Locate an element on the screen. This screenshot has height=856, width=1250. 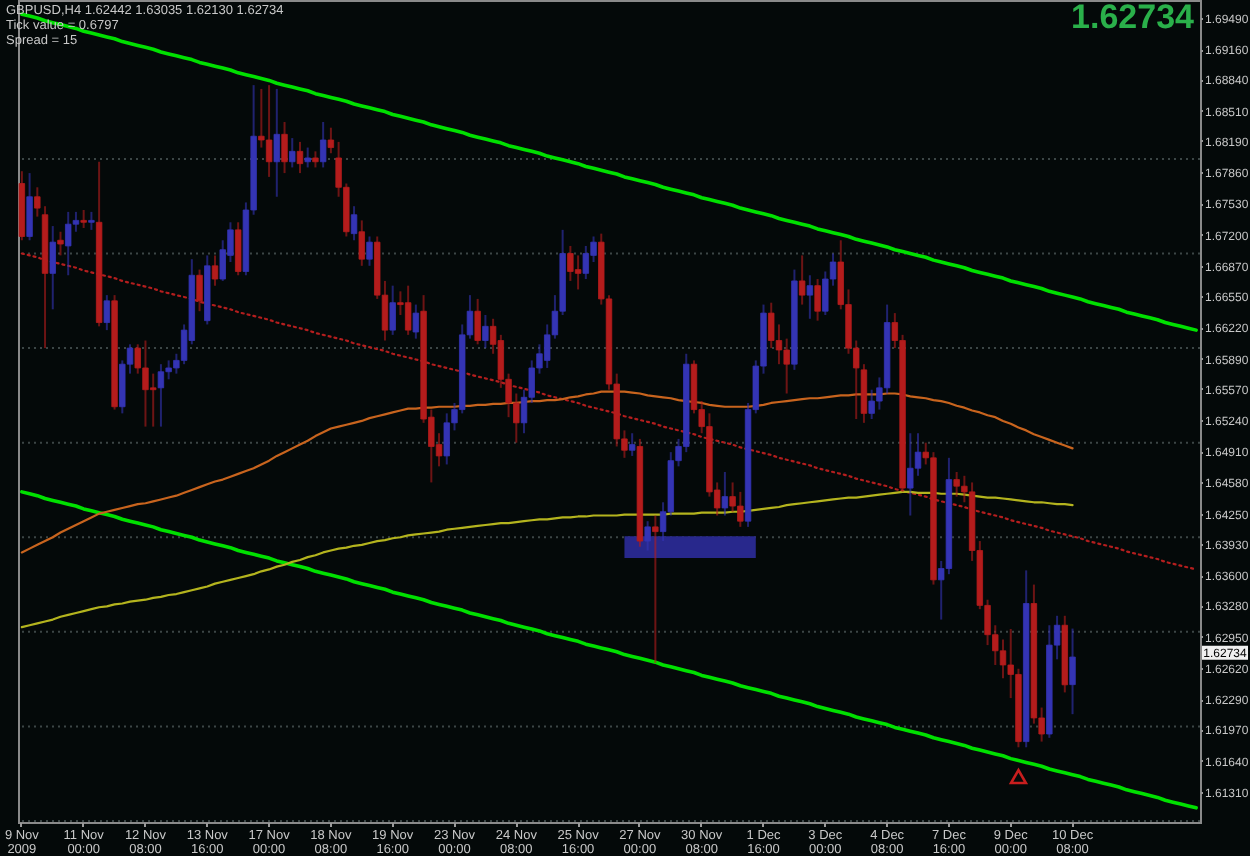
annotation: 1.62734 is located at coordinates (1133, 18).